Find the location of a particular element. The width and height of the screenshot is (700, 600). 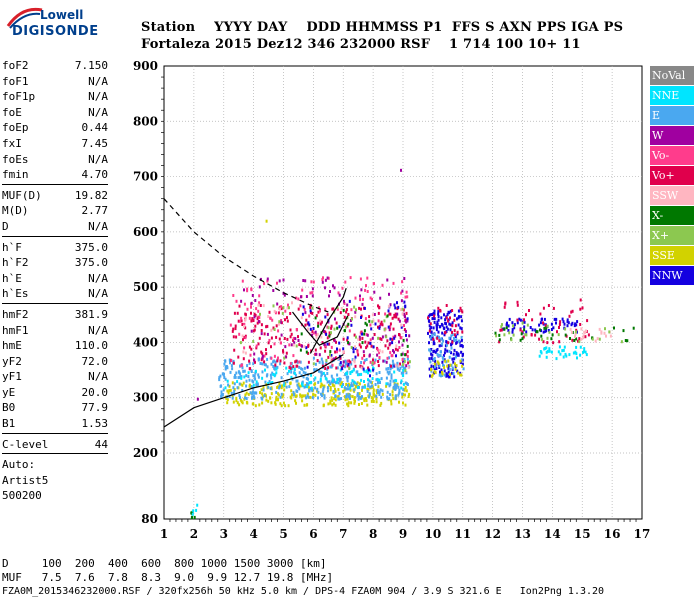

param-value: 7.45 is located at coordinates (95, 143).